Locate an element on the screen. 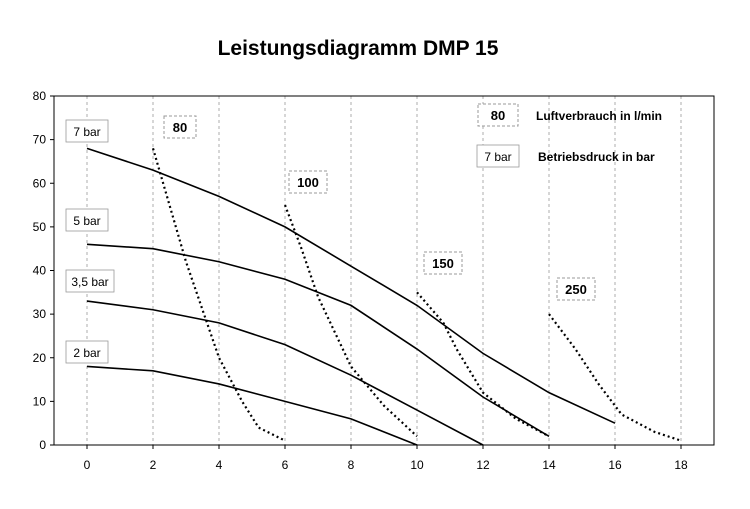 This screenshot has height=509, width=750. air-consumption-label: 150 is located at coordinates (443, 263).